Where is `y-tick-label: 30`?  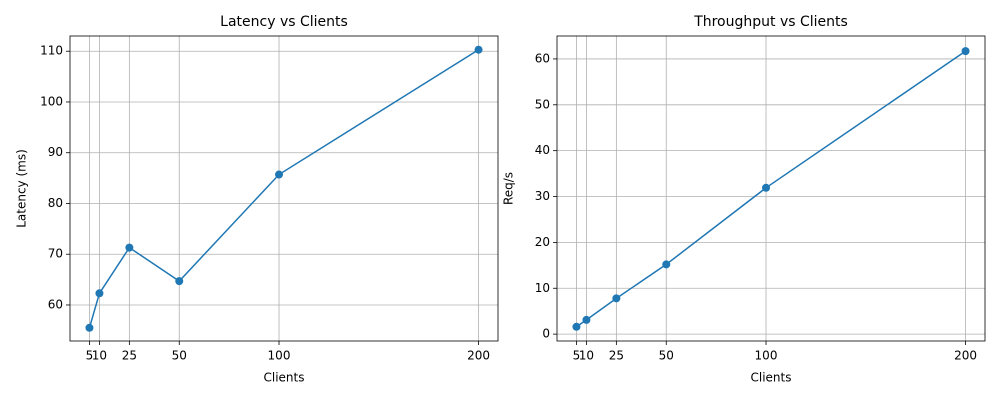
y-tick-label: 30 is located at coordinates (542, 196).